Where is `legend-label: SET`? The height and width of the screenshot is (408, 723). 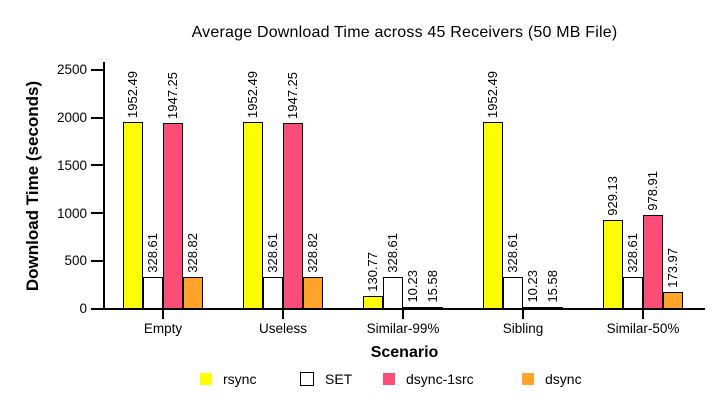
legend-label: SET is located at coordinates (339, 379).